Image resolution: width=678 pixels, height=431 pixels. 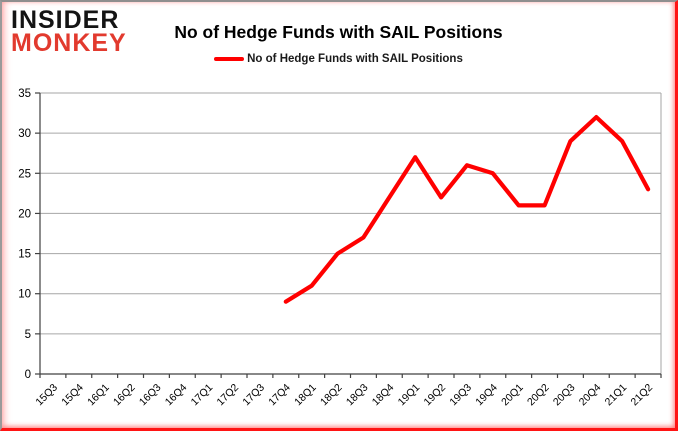 I want to click on x-tick-label: 20Q4, so click(x=590, y=395).